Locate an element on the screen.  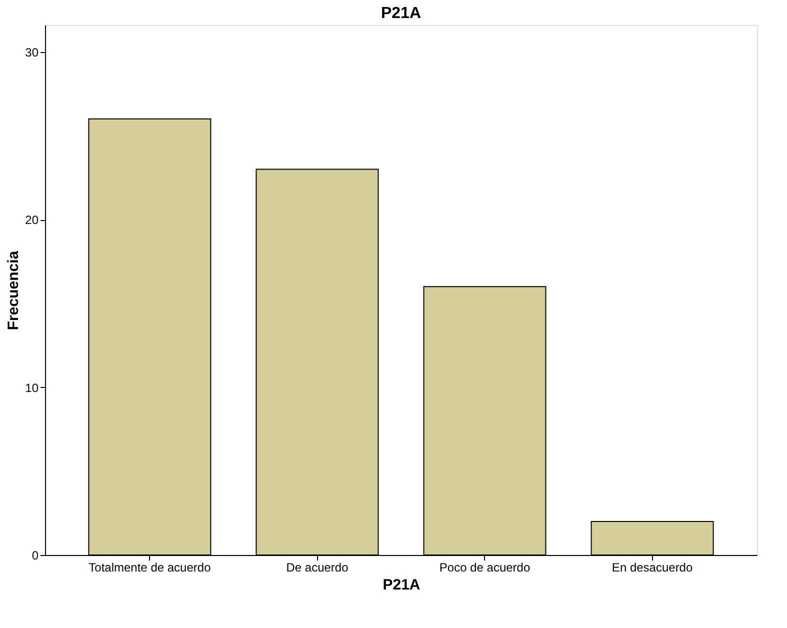
x-tick-label: Totalmente de acuerdo is located at coordinates (150, 567).